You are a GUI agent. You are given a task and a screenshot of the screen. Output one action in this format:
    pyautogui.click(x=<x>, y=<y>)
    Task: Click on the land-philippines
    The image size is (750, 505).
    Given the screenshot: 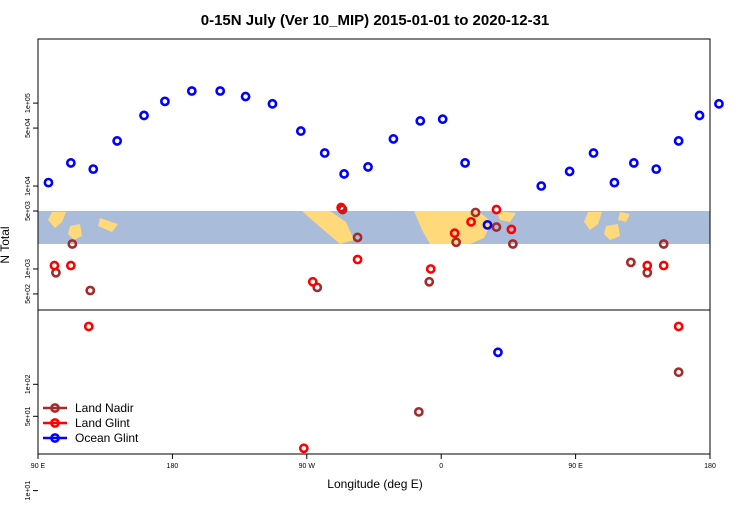 What is the action you would take?
    pyautogui.click(x=624, y=217)
    